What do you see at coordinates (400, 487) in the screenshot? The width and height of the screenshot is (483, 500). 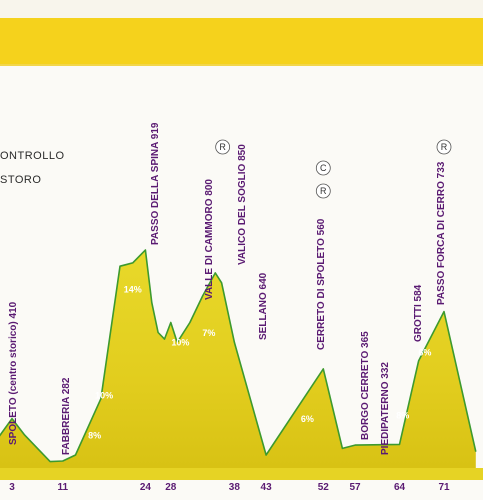 I see `km-tick-label: 64` at bounding box center [400, 487].